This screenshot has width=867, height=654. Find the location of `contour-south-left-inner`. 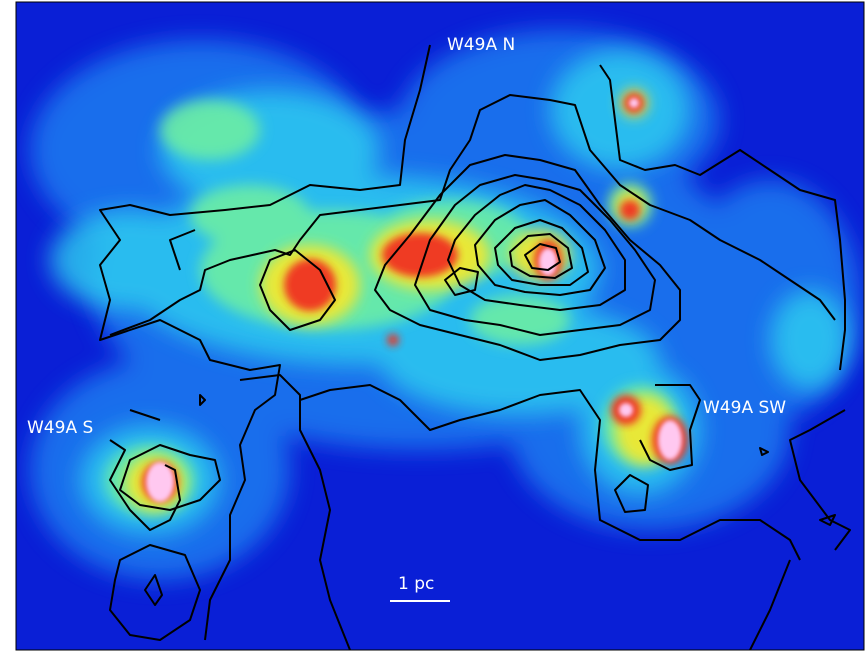

contour-south-left-inner is located at coordinates (153, 590).